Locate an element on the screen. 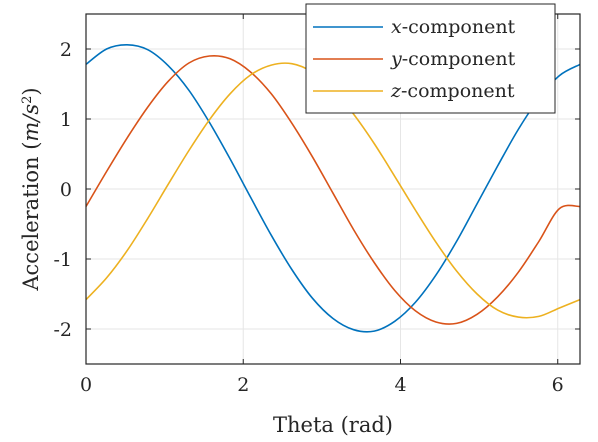  y-tick-label: -2 is located at coordinates (62, 330).